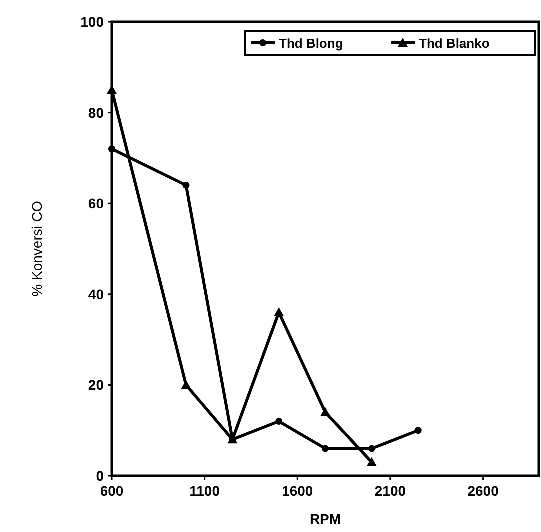 Image resolution: width=541 pixels, height=532 pixels. Describe the element at coordinates (205, 491) in the screenshot. I see `x-tick-label: 1100` at that location.